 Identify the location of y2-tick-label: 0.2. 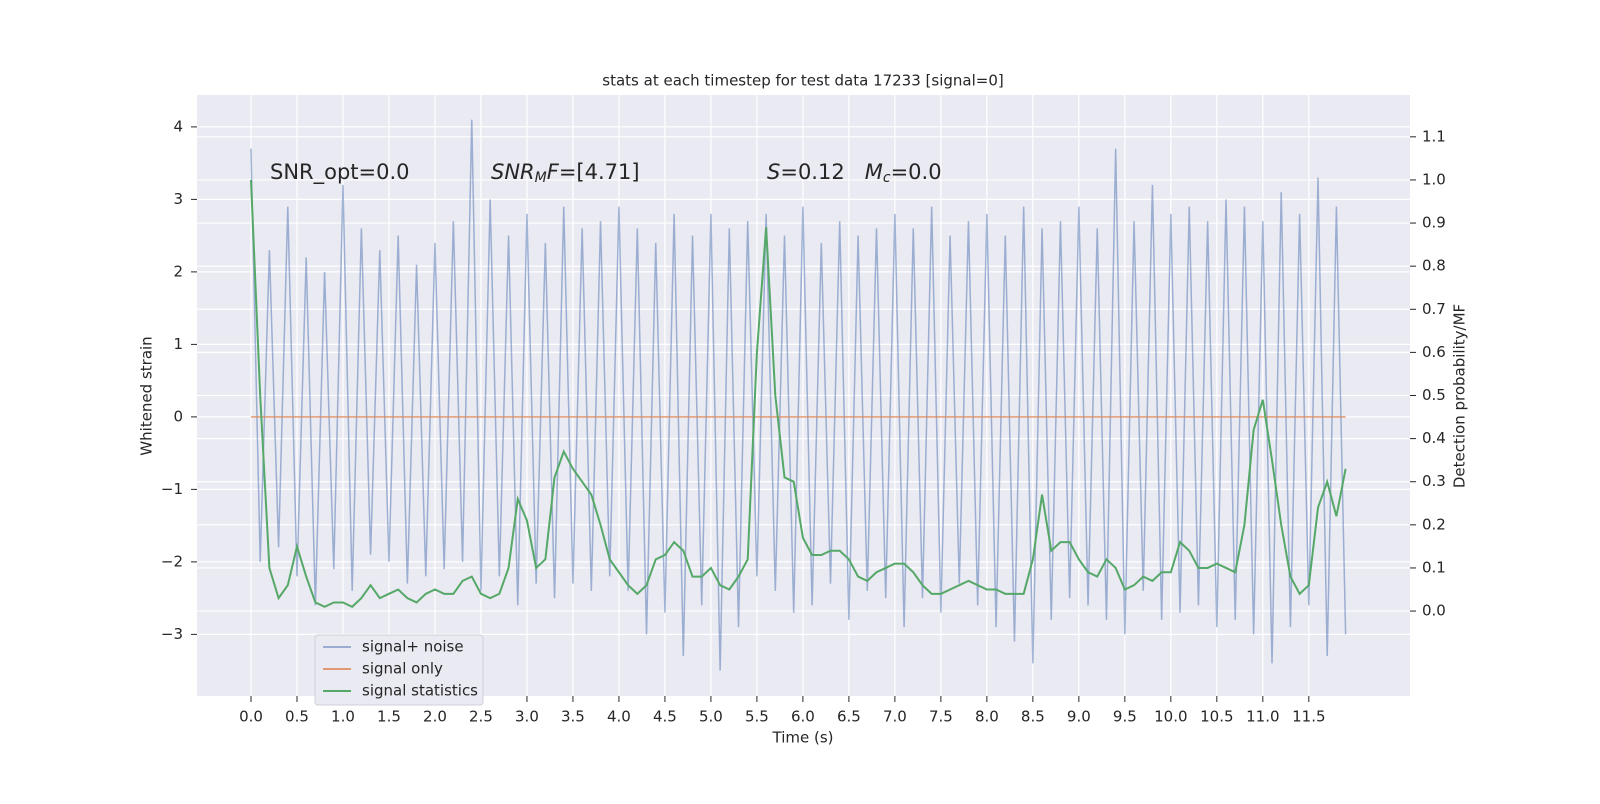
(1434, 524).